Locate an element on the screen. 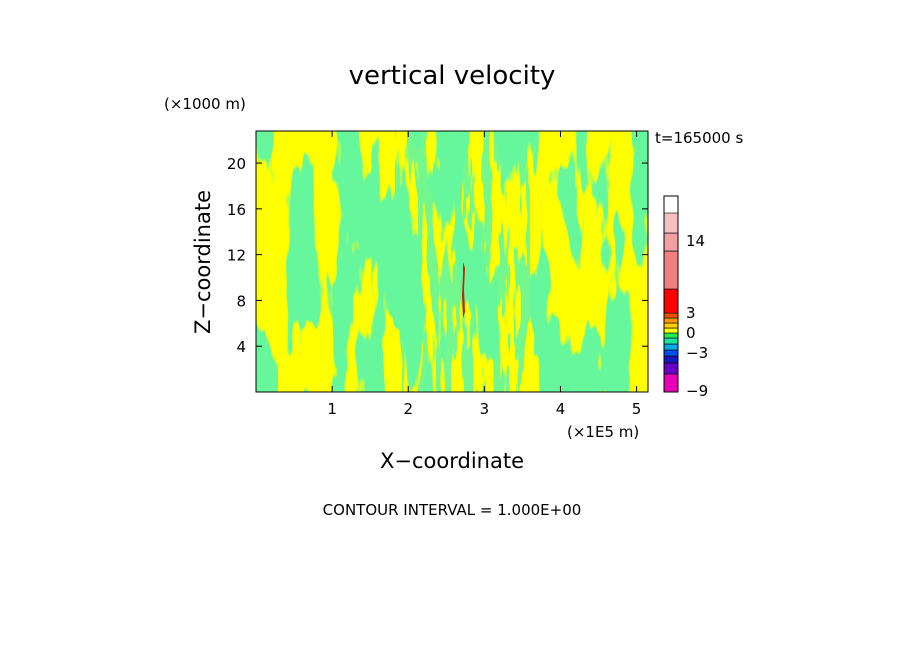 This screenshot has height=654, width=904. colorbar-frame is located at coordinates (671, 294).